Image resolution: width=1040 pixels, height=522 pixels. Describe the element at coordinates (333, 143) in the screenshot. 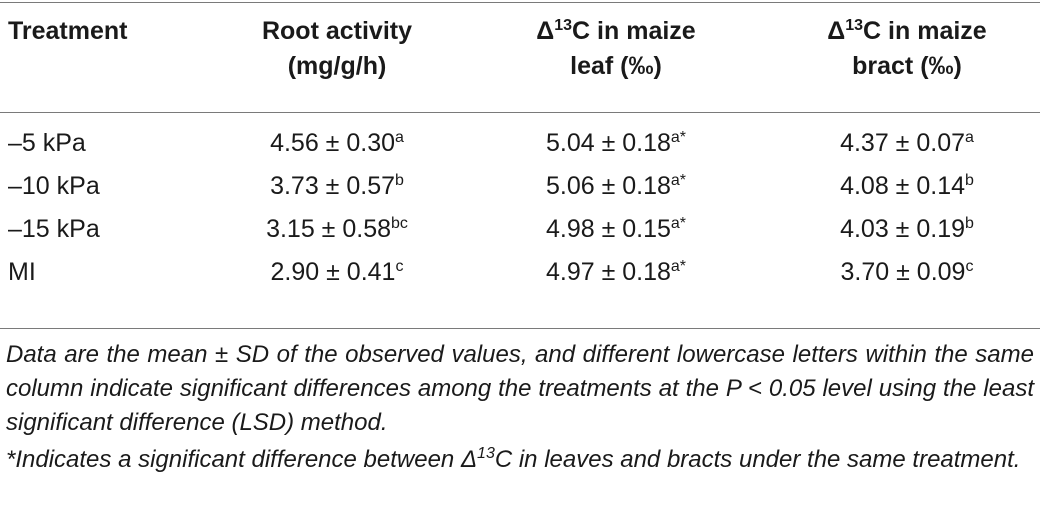

I see `cell-root-value: 4.56 ± 0.30` at that location.